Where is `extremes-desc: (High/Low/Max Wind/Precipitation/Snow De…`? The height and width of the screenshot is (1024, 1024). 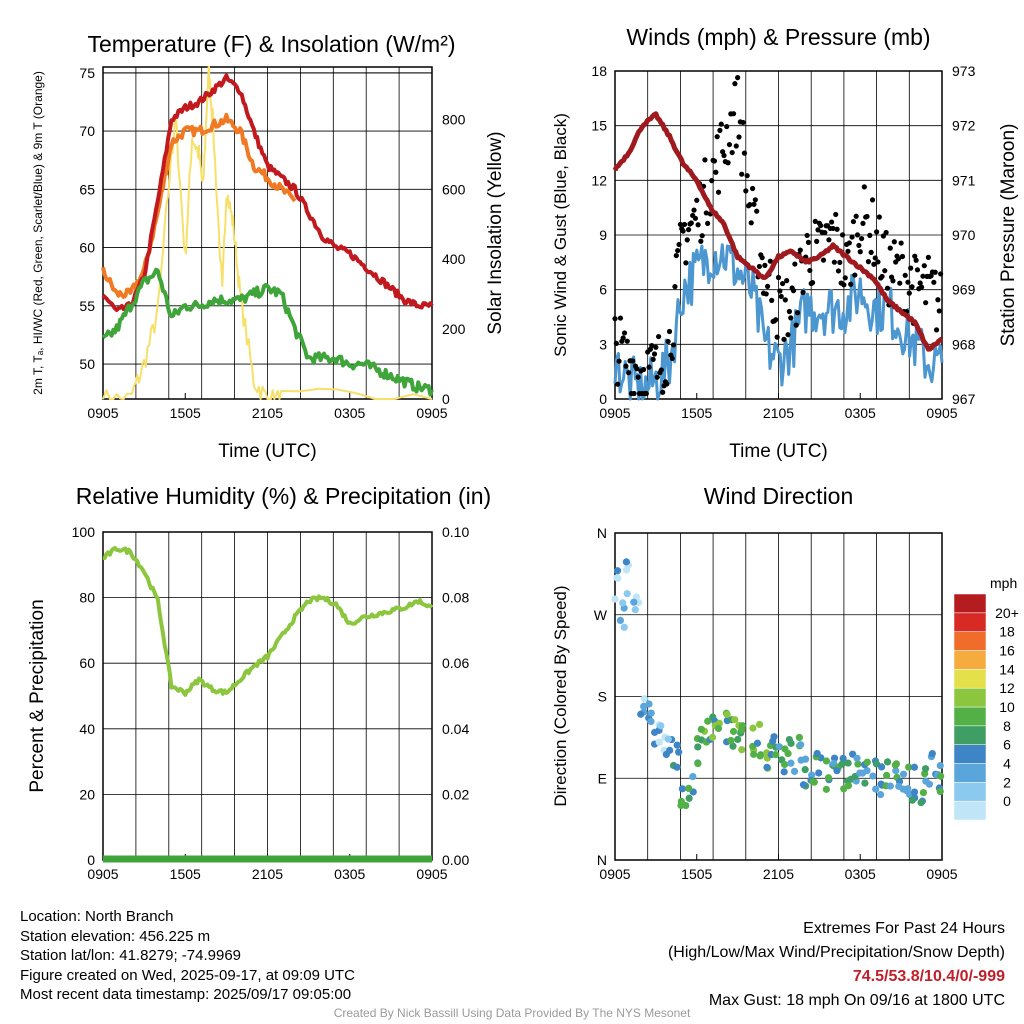 extremes-desc: (High/Low/Max Wind/Precipitation/Snow De… is located at coordinates (836, 952).